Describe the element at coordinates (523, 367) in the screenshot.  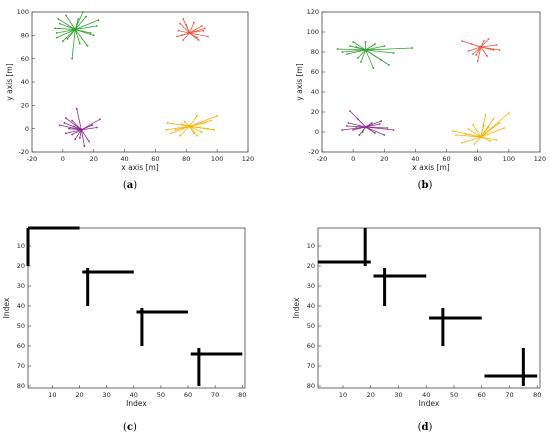
I see `block-4-col-bar` at that location.